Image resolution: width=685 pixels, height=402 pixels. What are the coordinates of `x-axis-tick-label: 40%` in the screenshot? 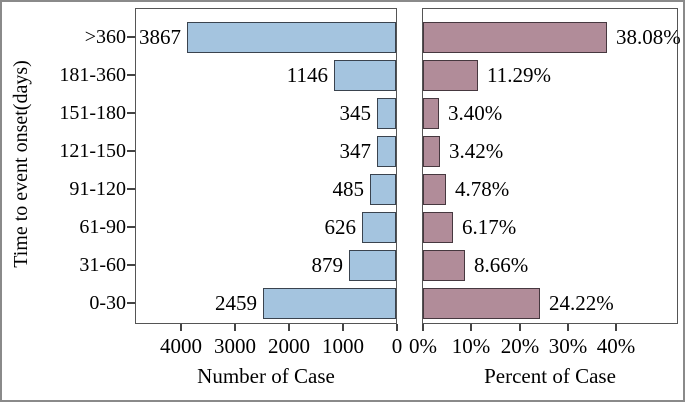 It's located at (616, 346).